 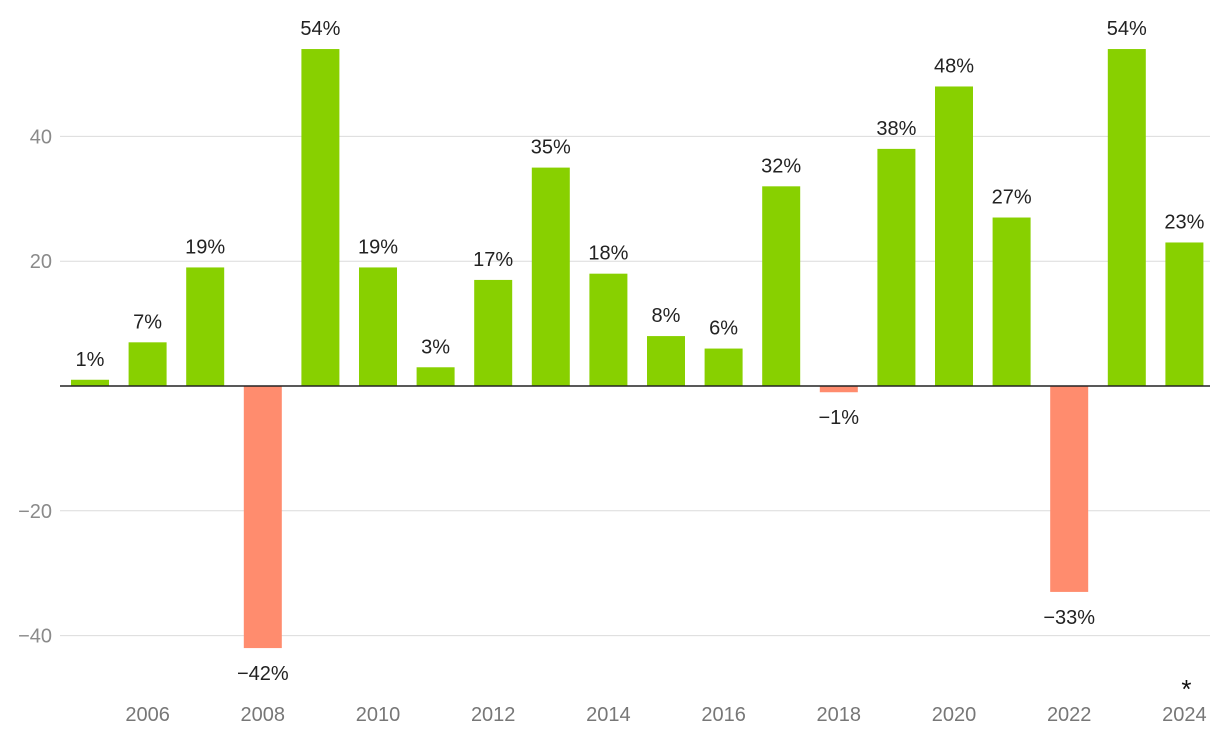 I want to click on bar-2016, so click(x=723, y=367).